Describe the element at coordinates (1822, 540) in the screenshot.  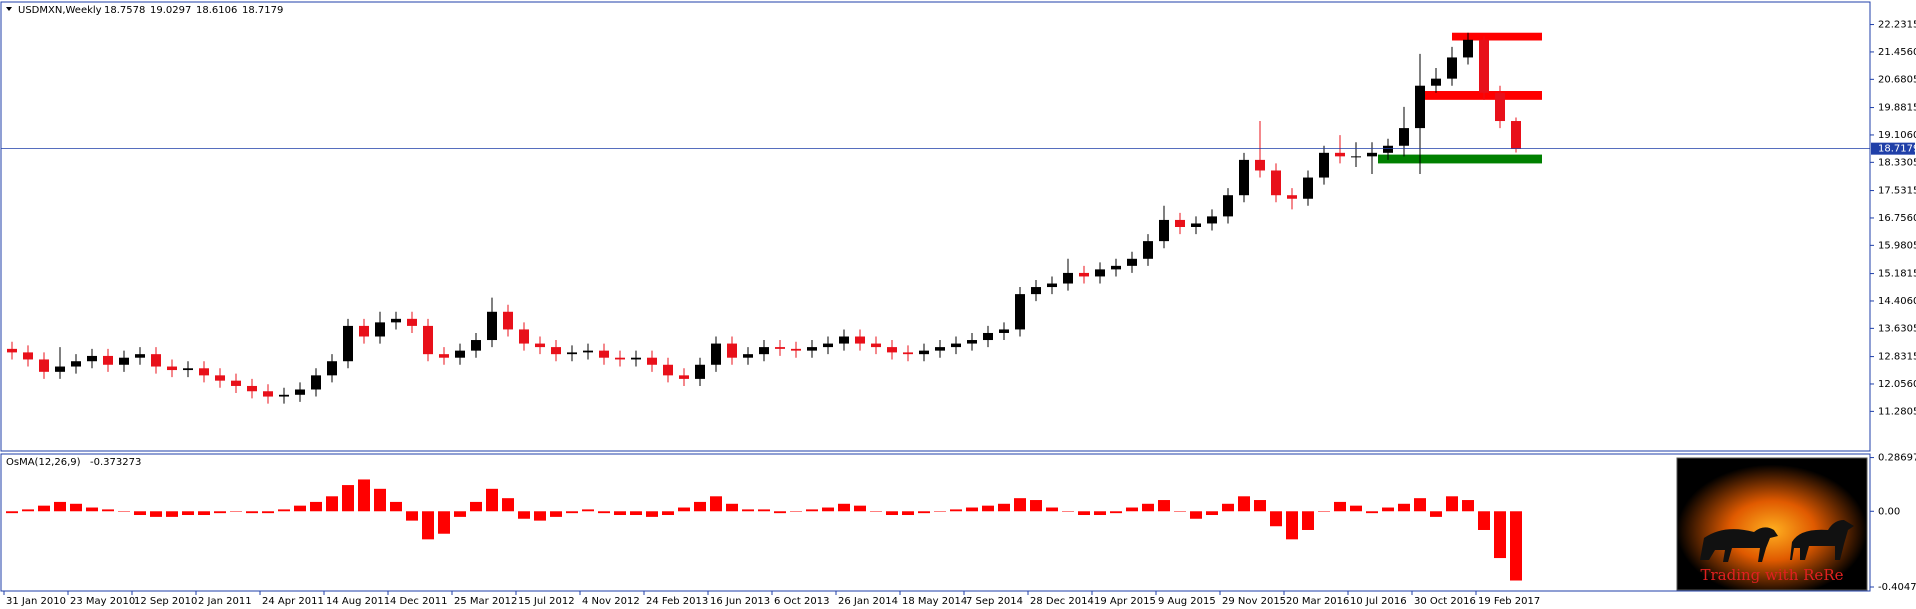
I see `logo-bull` at that location.